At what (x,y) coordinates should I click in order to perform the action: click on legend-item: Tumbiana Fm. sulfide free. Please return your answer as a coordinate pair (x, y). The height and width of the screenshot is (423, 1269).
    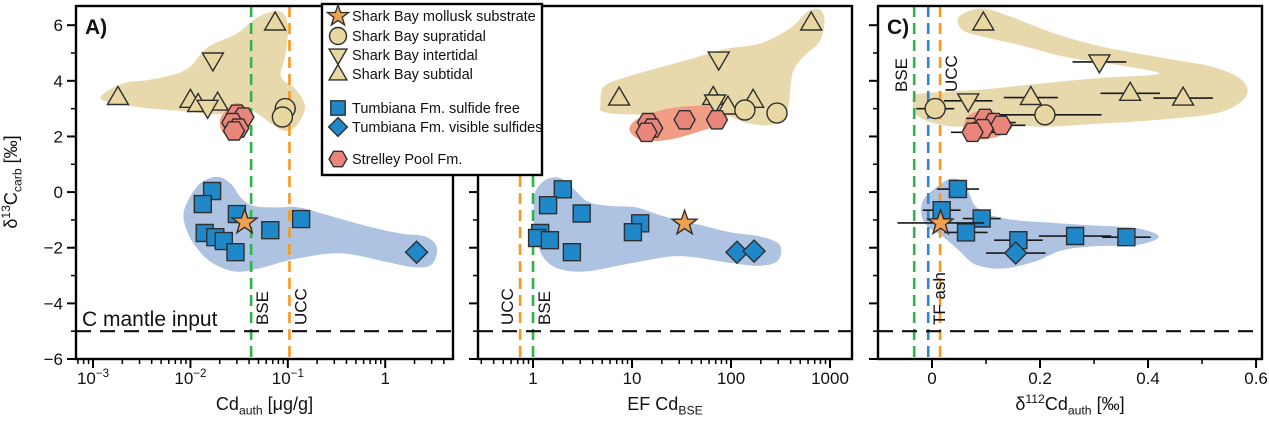
    Looking at the image, I should click on (425, 108).